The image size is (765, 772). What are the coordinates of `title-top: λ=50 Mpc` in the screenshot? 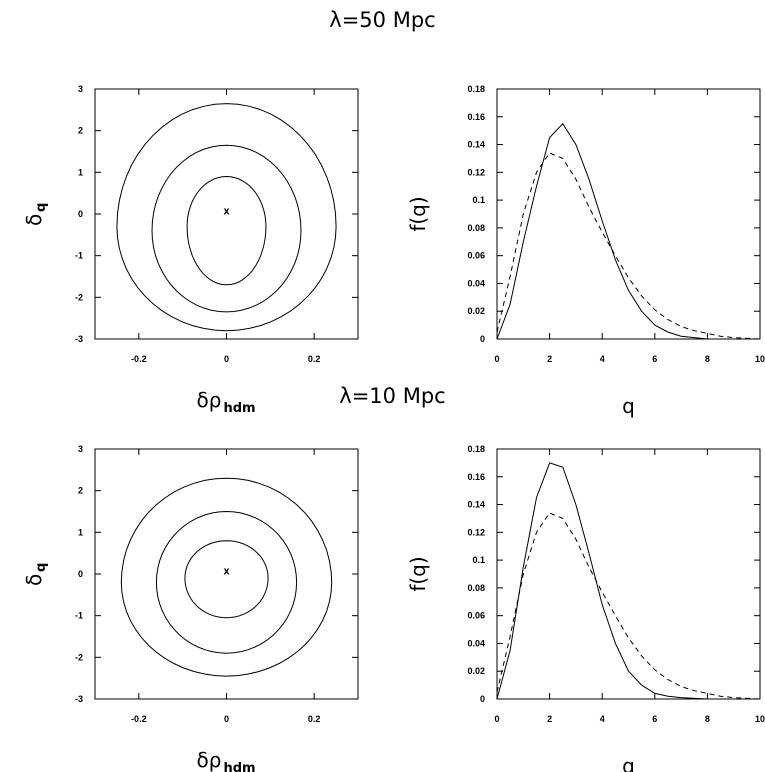 It's located at (382, 20).